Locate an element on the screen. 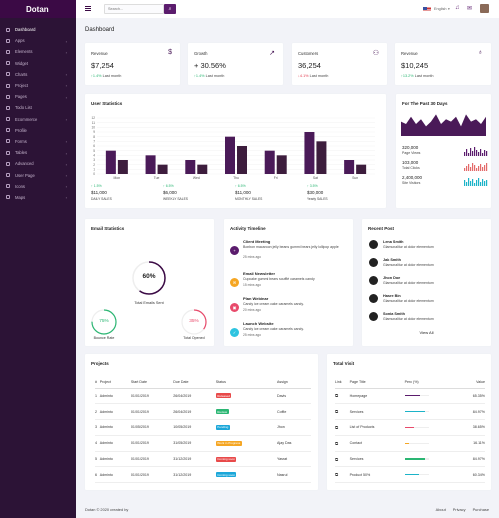 This screenshot has height=518, width=499. timeline-title: Plan Webinar is located at coordinates (256, 298).